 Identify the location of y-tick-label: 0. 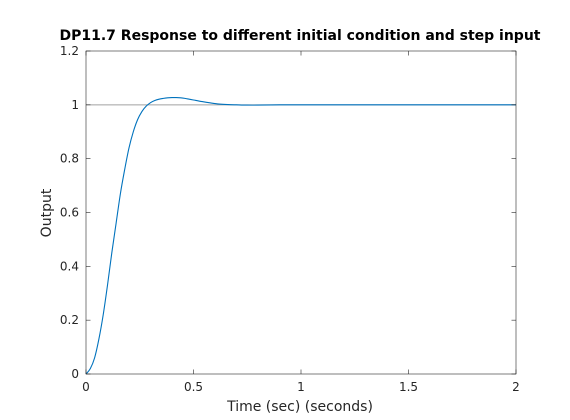
(75, 374).